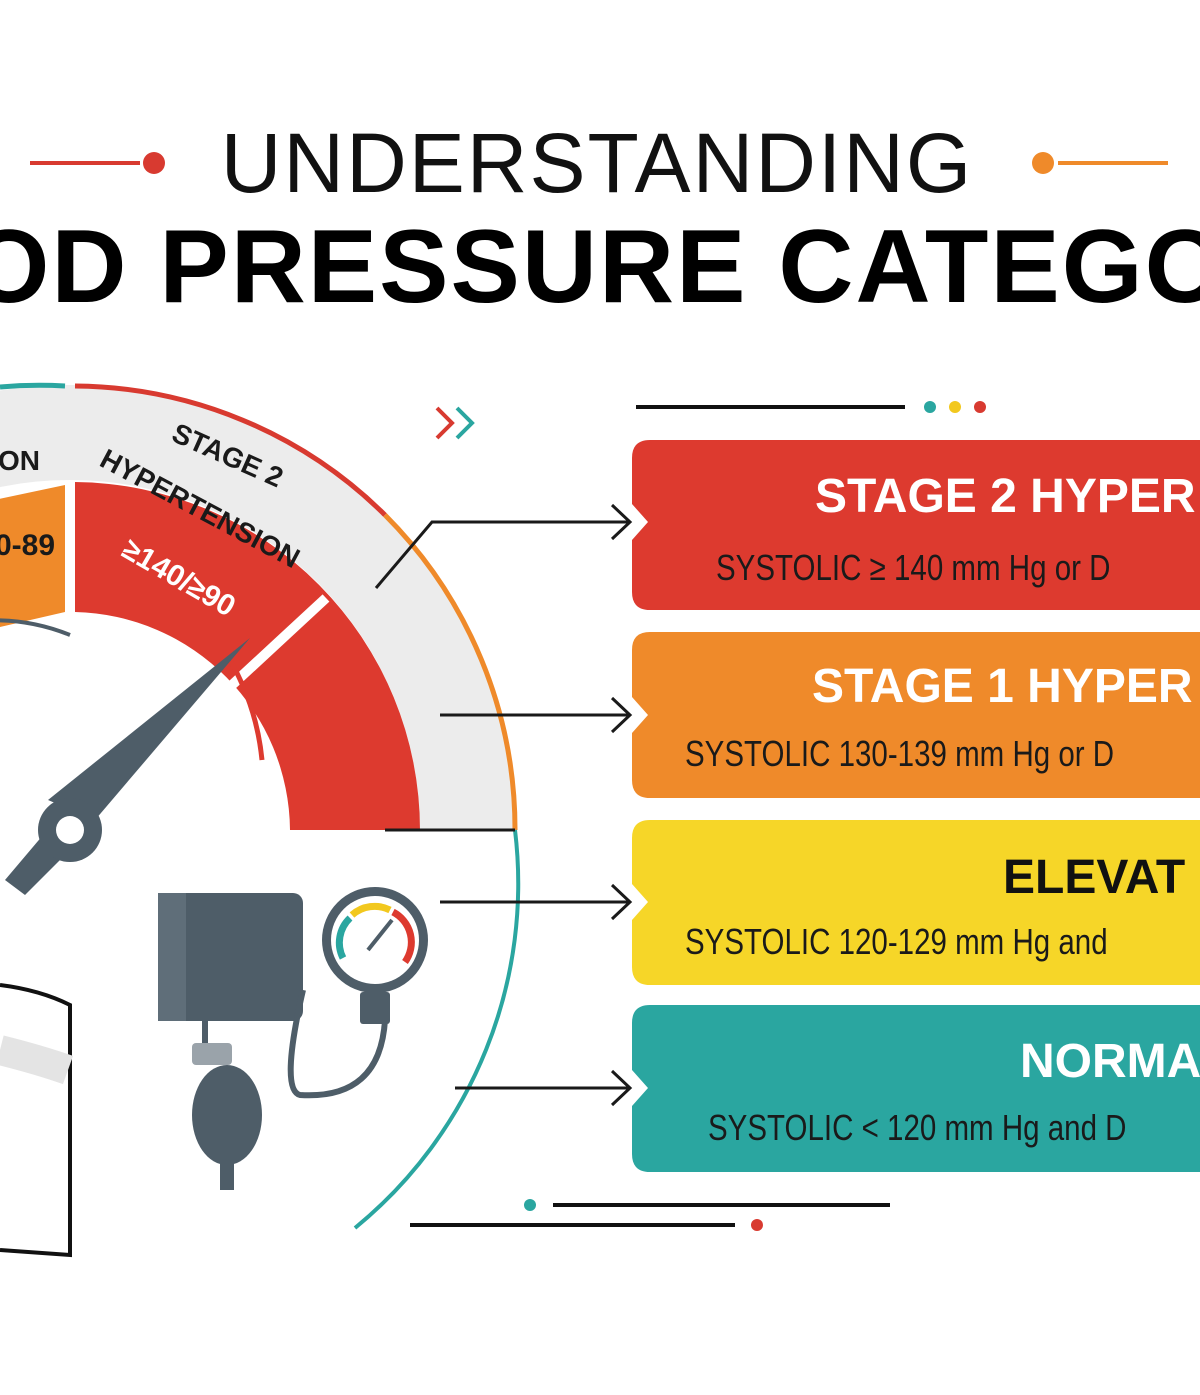 The height and width of the screenshot is (1395, 1200). Describe the element at coordinates (227, 1175) in the screenshot. I see `bulb-end` at that location.